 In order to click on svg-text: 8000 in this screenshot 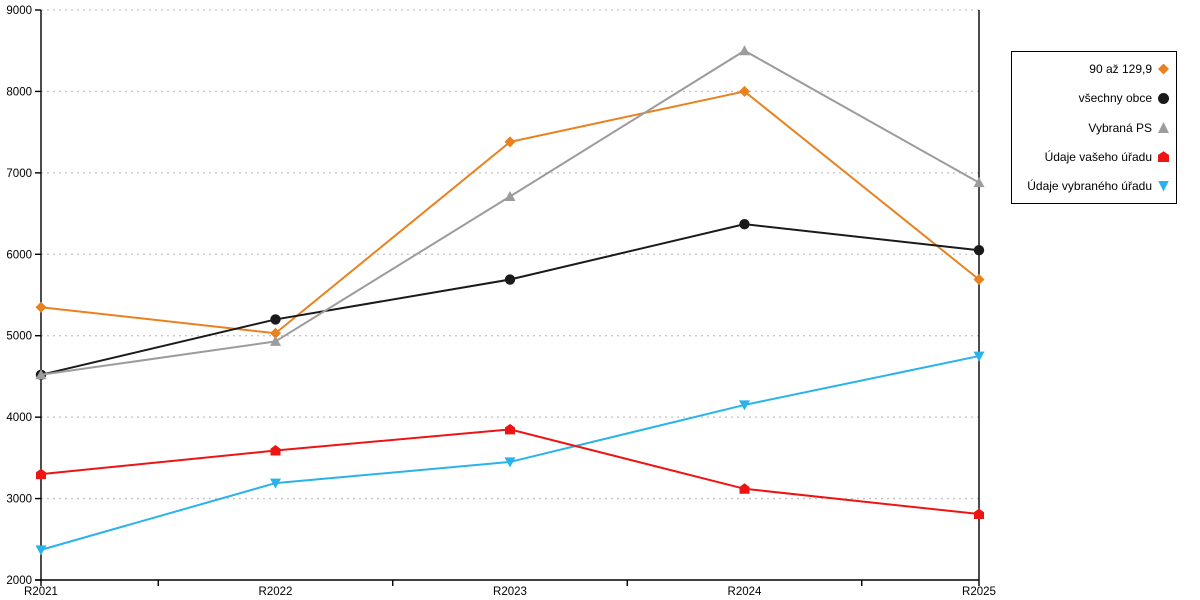, I will do `click(19, 92)`.